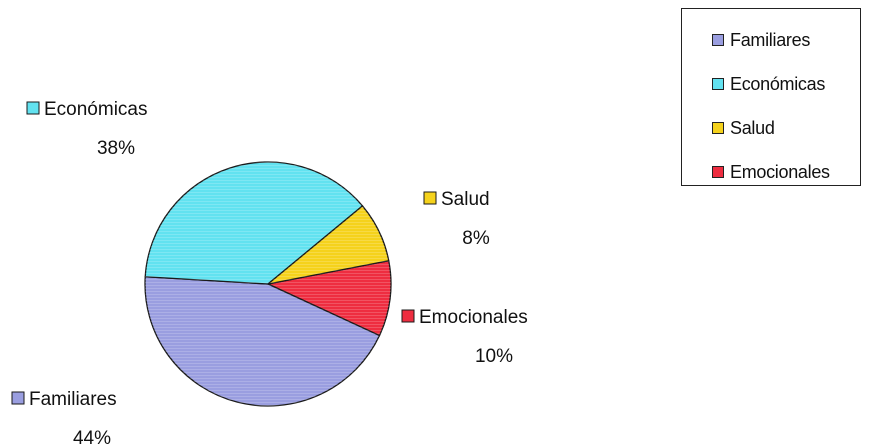  Describe the element at coordinates (718, 128) in the screenshot. I see `legend-swatch-salud` at that location.